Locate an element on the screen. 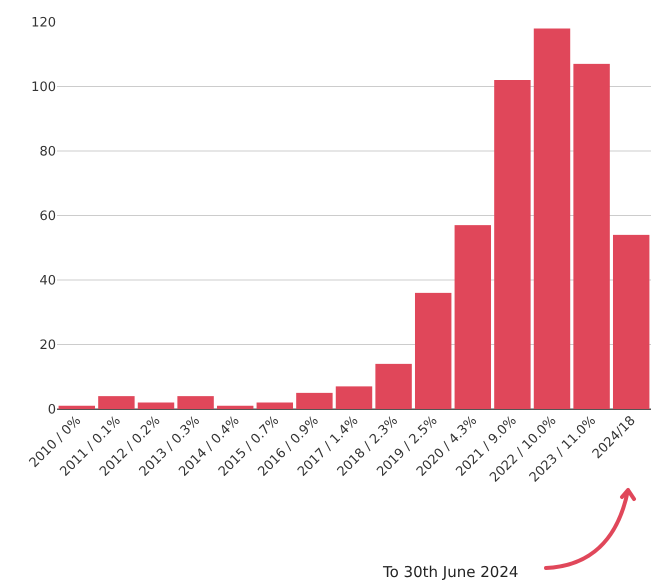  y-tick-label: 80 is located at coordinates (47, 152).